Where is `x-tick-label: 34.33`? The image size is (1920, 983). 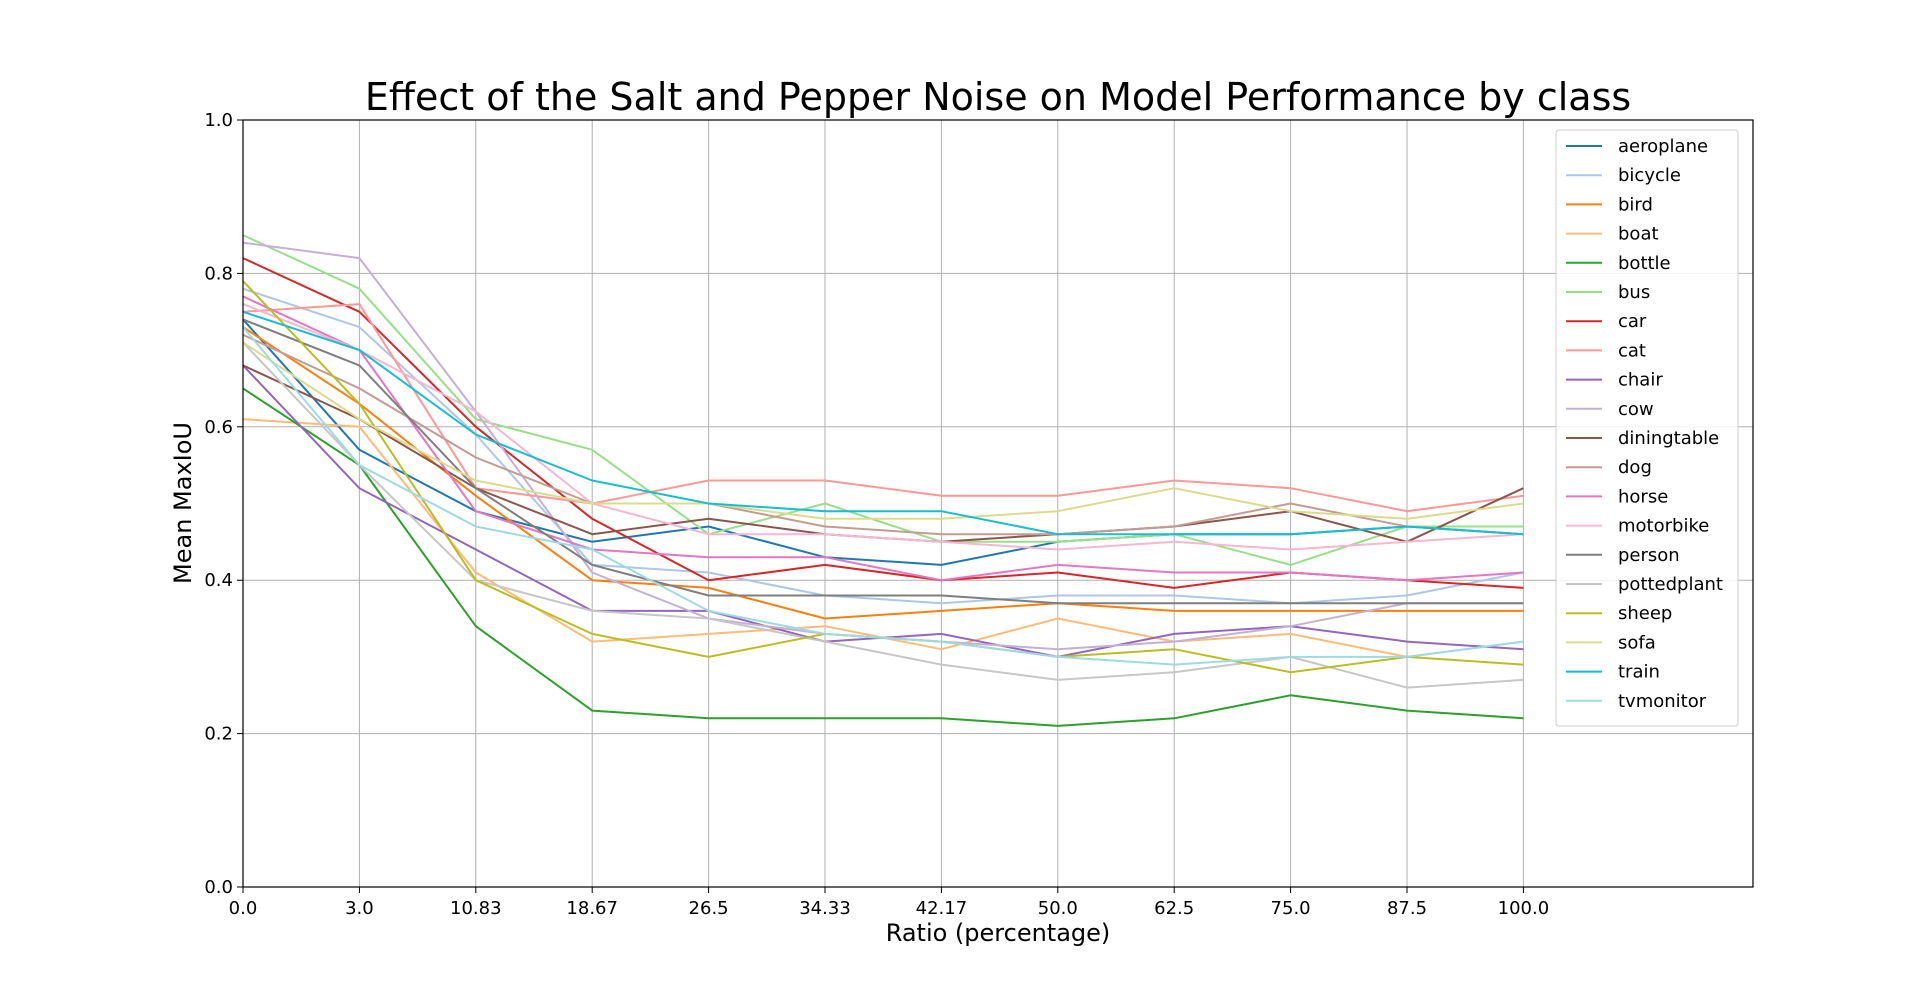 x-tick-label: 34.33 is located at coordinates (825, 908).